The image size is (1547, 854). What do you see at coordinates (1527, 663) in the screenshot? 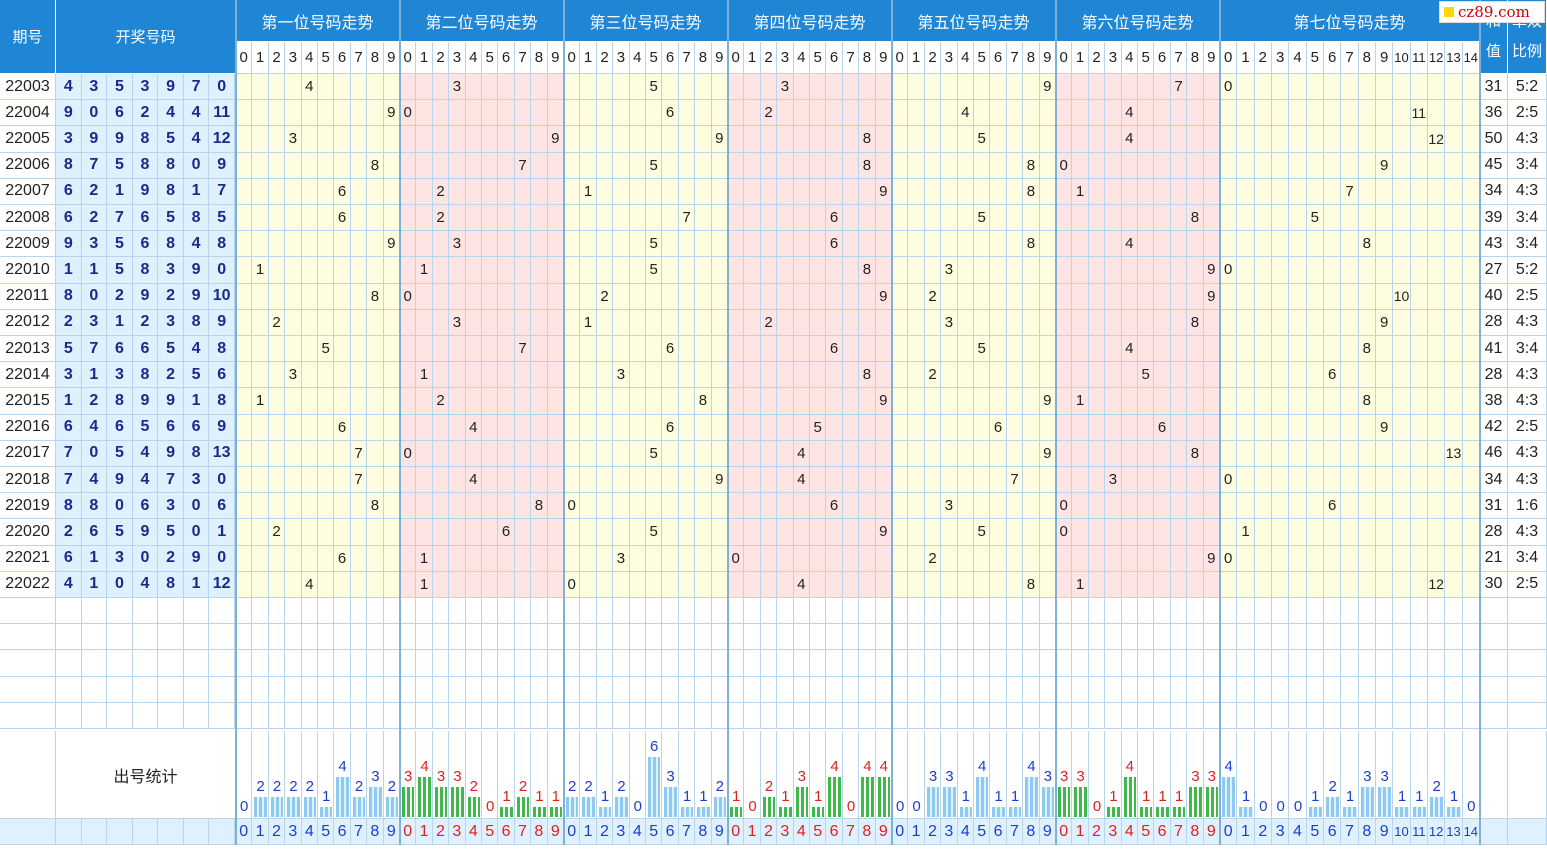
I see `ratio-cell` at bounding box center [1527, 663].